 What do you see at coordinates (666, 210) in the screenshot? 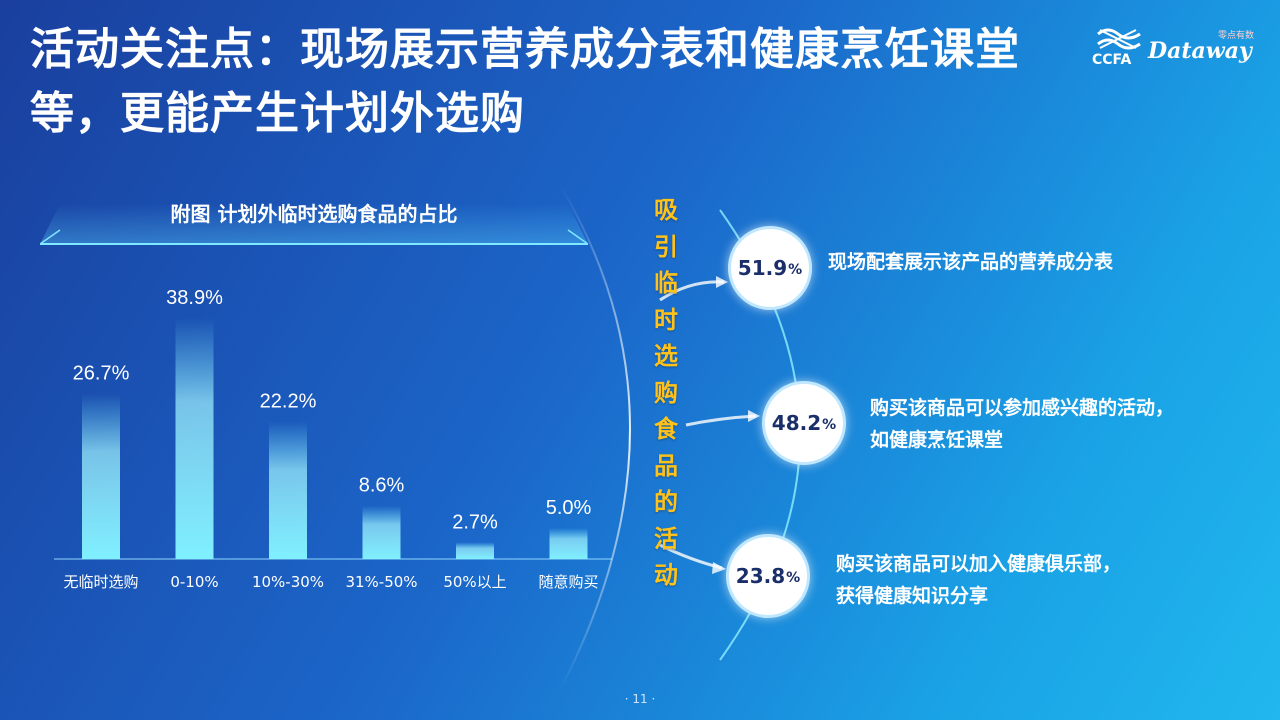
I see `vertical-label-char: 吸` at bounding box center [666, 210].